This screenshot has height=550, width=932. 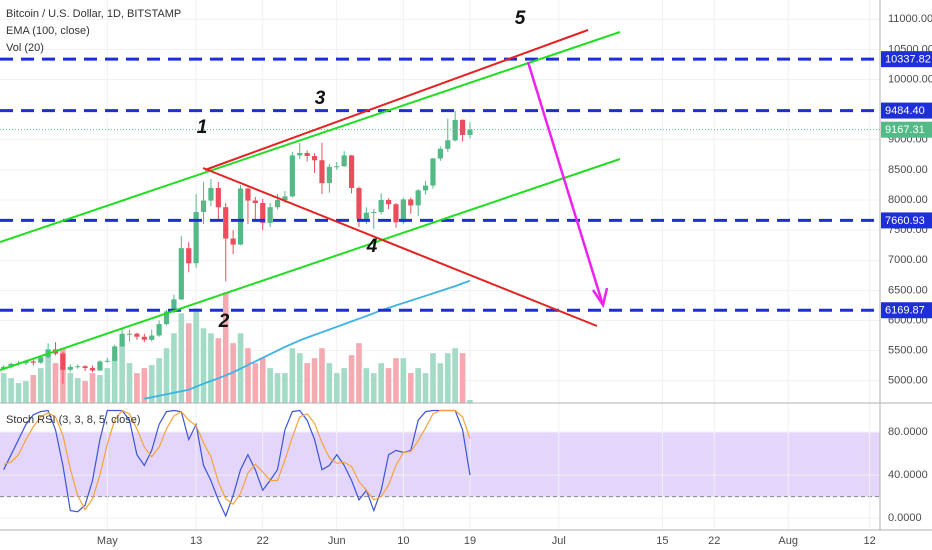 I want to click on x-tick-label: 22, so click(x=263, y=541).